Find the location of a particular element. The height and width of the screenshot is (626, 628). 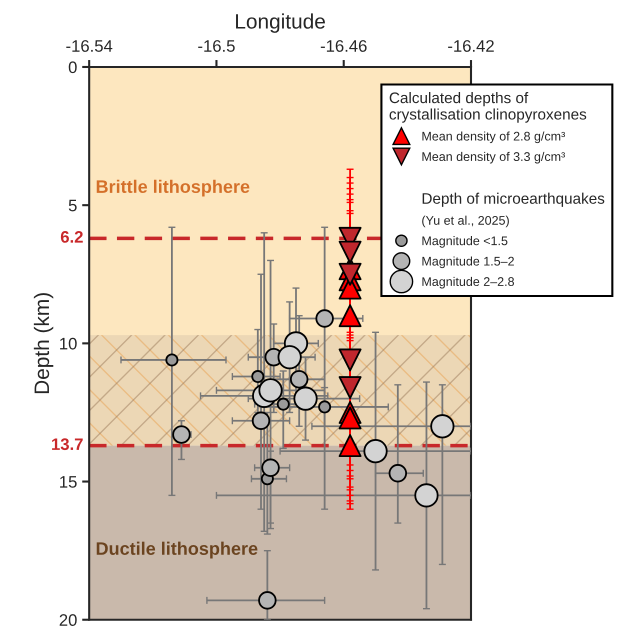

y-tick-label: 0 is located at coordinates (72, 67).